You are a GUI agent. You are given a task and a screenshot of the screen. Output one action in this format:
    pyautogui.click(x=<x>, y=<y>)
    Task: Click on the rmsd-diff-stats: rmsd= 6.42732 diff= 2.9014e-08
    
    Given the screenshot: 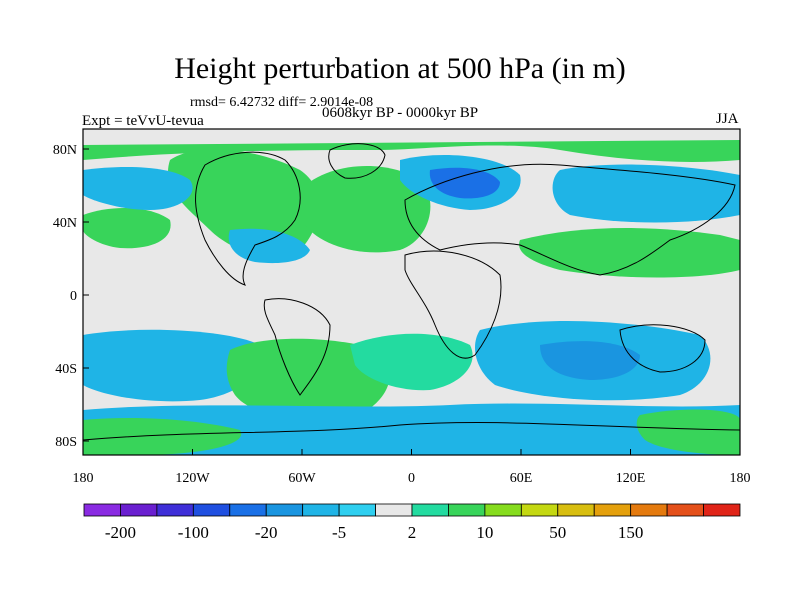 What is the action you would take?
    pyautogui.click(x=282, y=102)
    